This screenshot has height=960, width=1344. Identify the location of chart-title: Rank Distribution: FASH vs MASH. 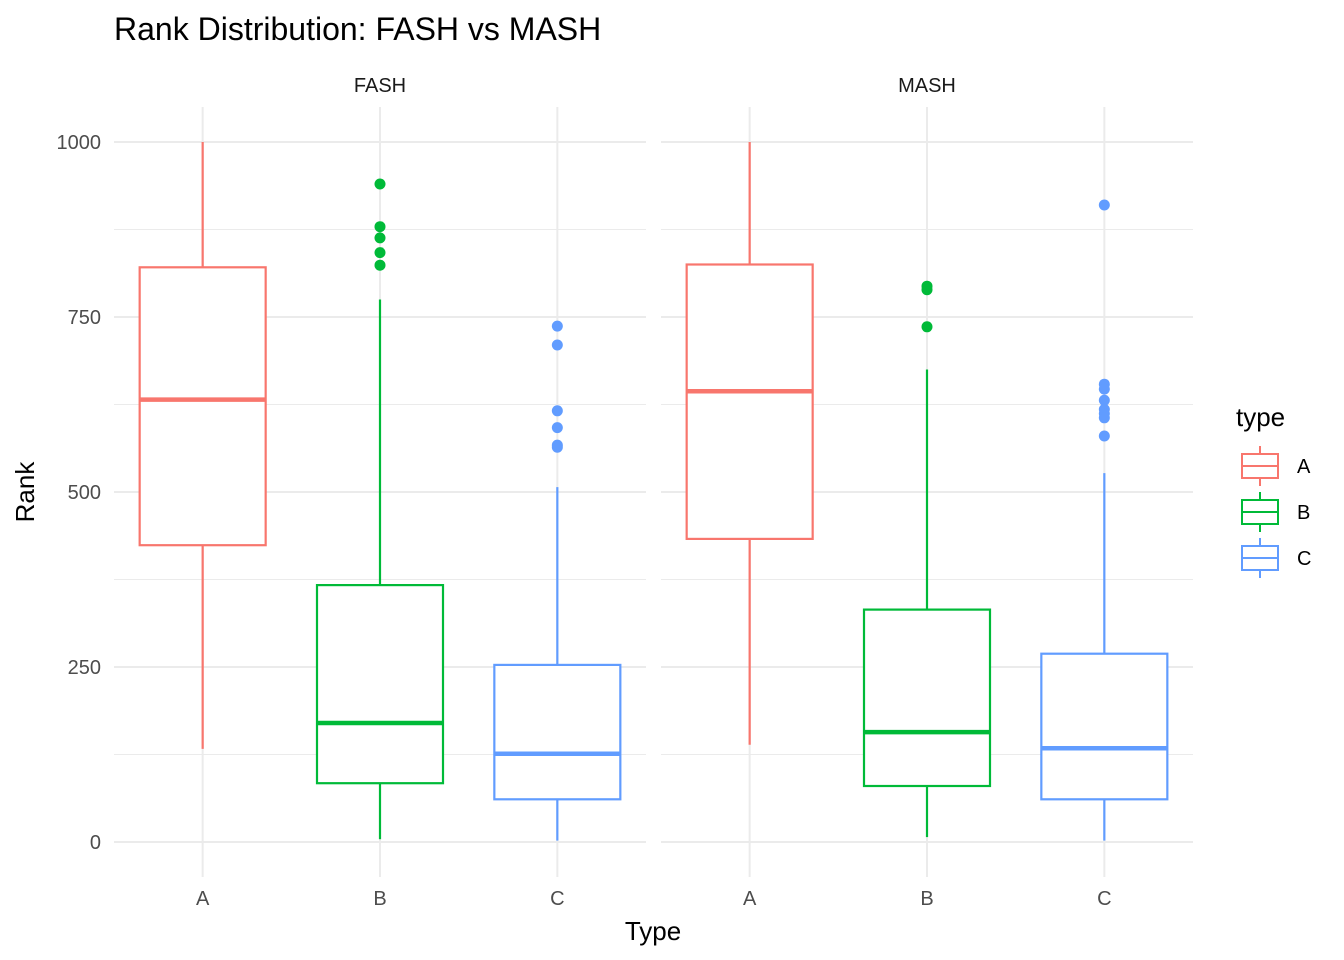
(357, 29).